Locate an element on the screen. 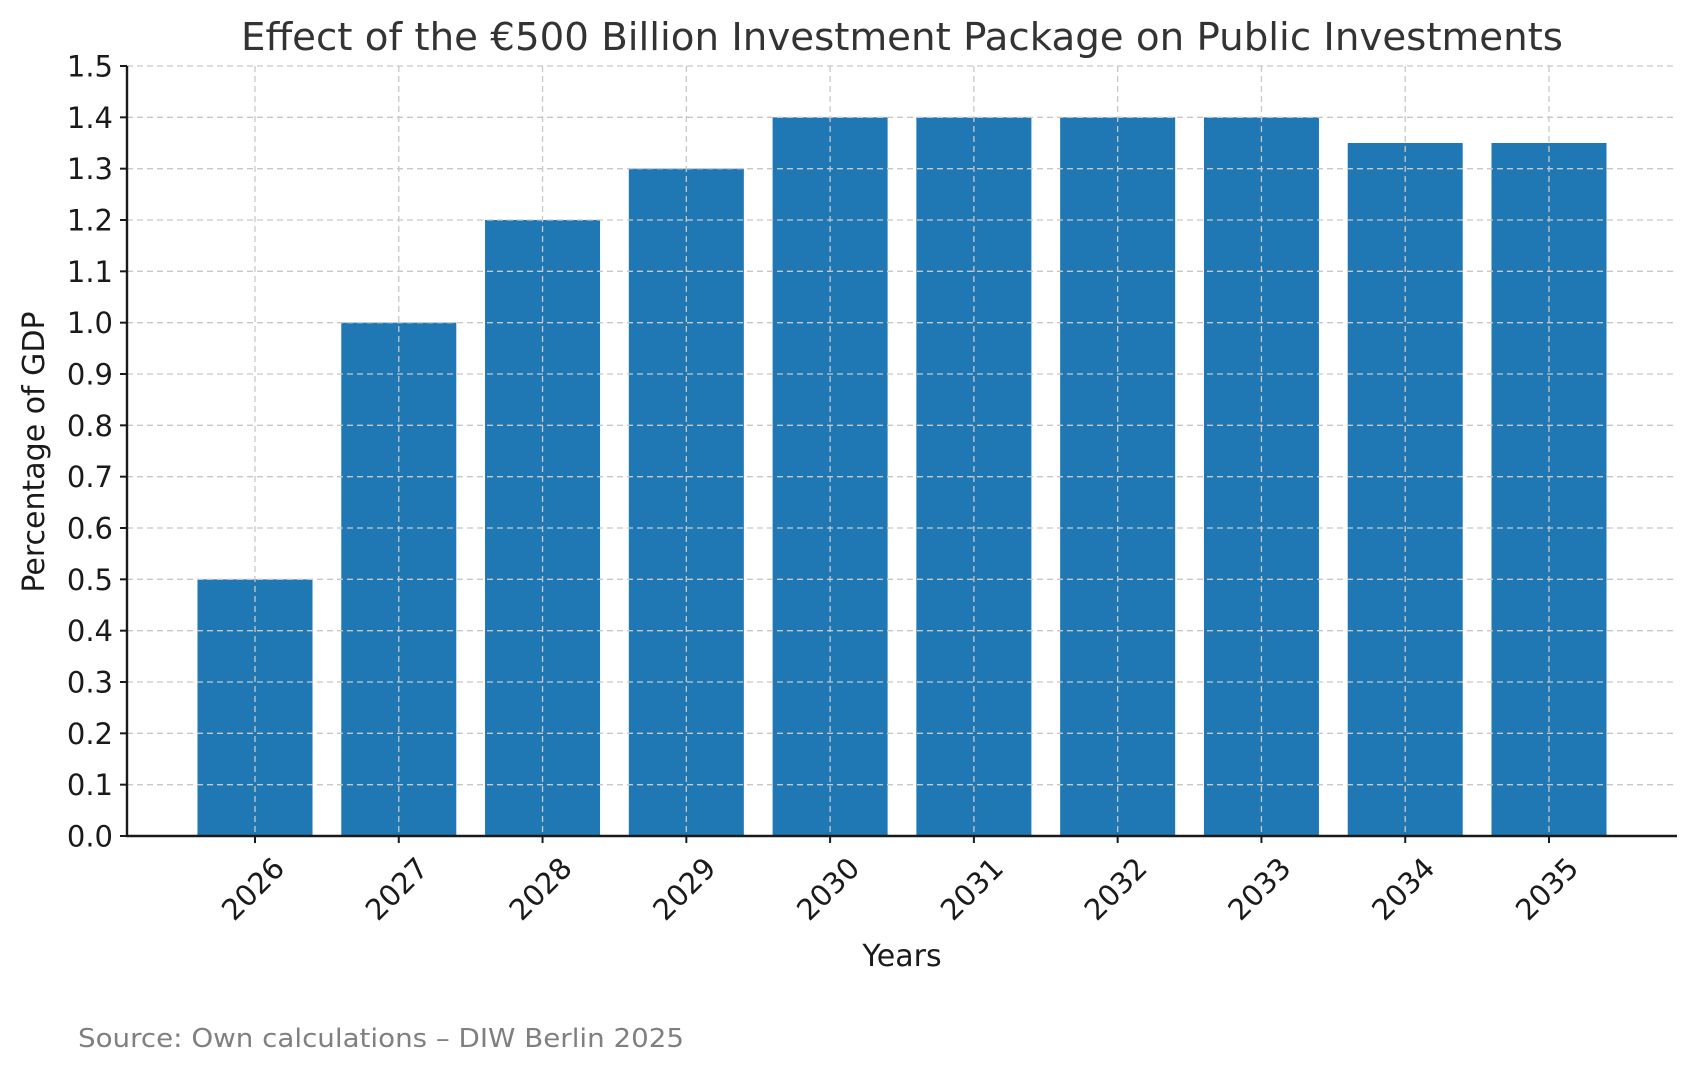 The image size is (1697, 1072). y-tick-label: 0.2 is located at coordinates (90, 734).